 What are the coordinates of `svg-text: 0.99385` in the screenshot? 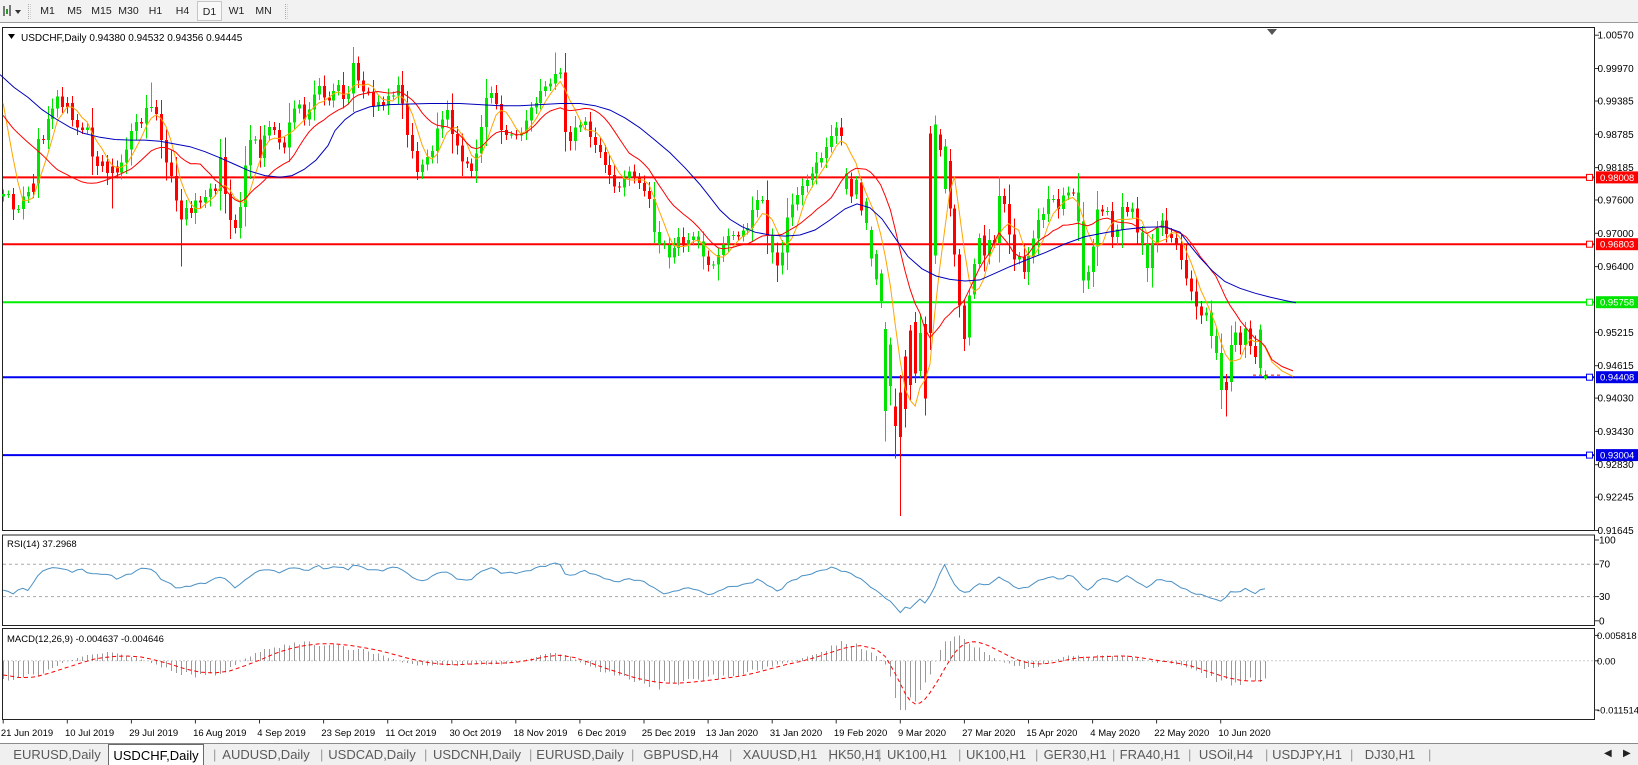 It's located at (1616, 102).